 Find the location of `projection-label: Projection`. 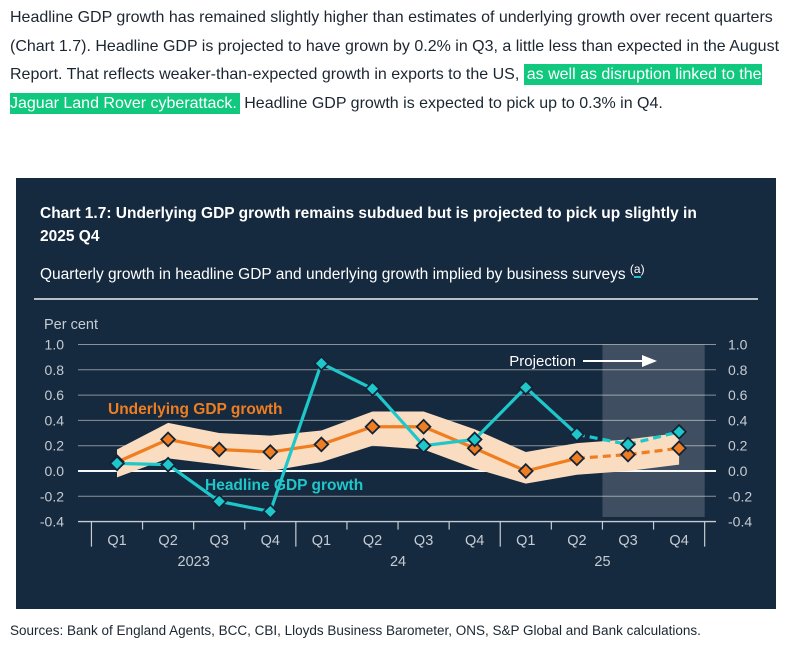

projection-label: Projection is located at coordinates (542, 361).